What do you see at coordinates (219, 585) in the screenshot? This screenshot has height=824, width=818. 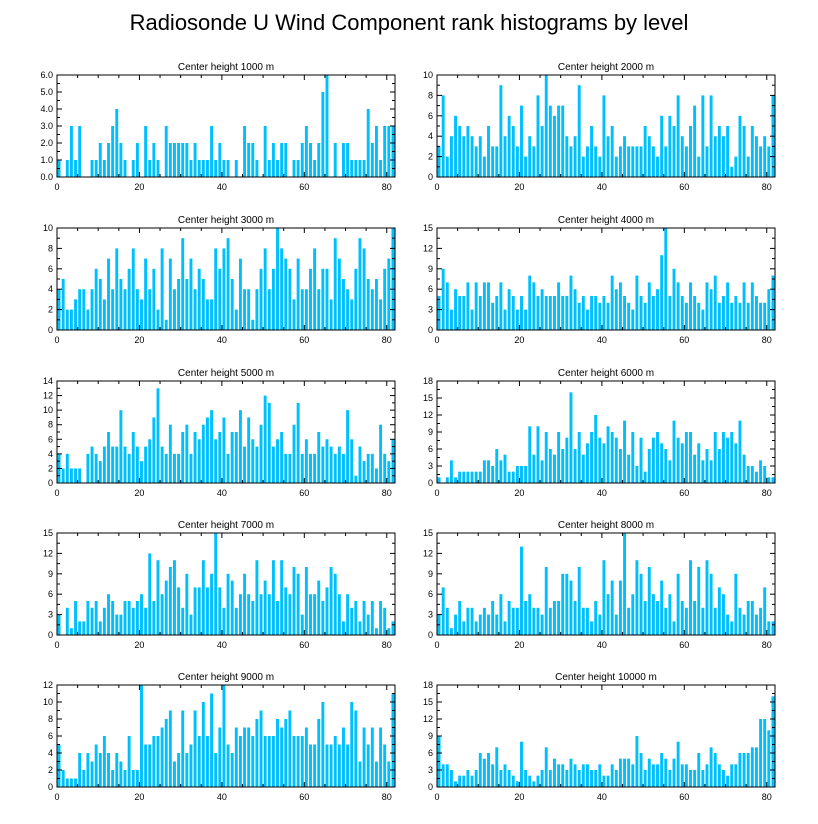 I see `panel-7: Center height 7000 m 0 20 40 60 80 0 3 6 9 12 15` at bounding box center [219, 585].